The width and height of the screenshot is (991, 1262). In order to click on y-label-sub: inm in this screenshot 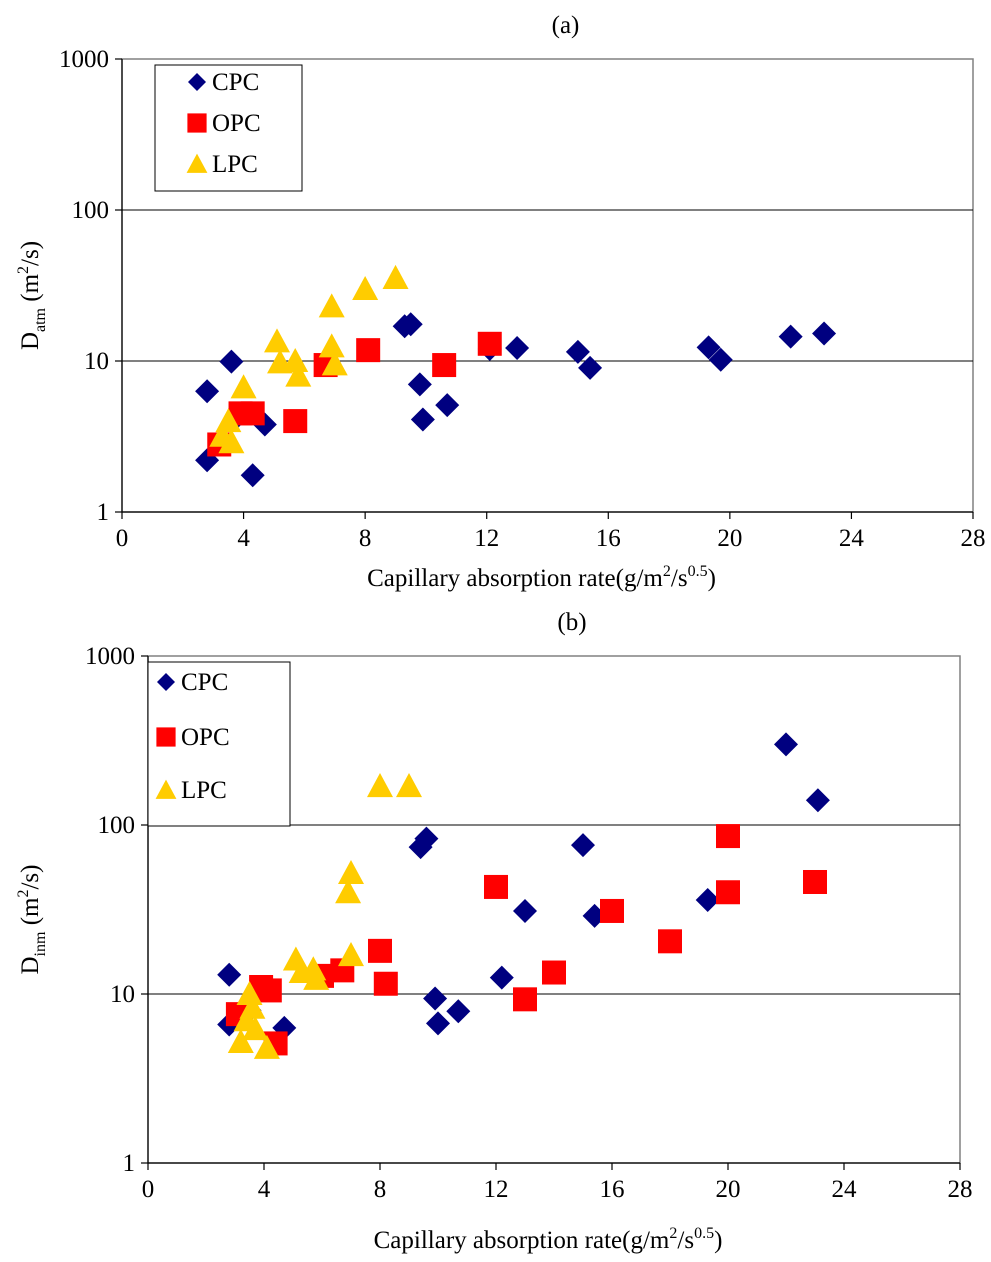, I will do `click(40, 943)`.